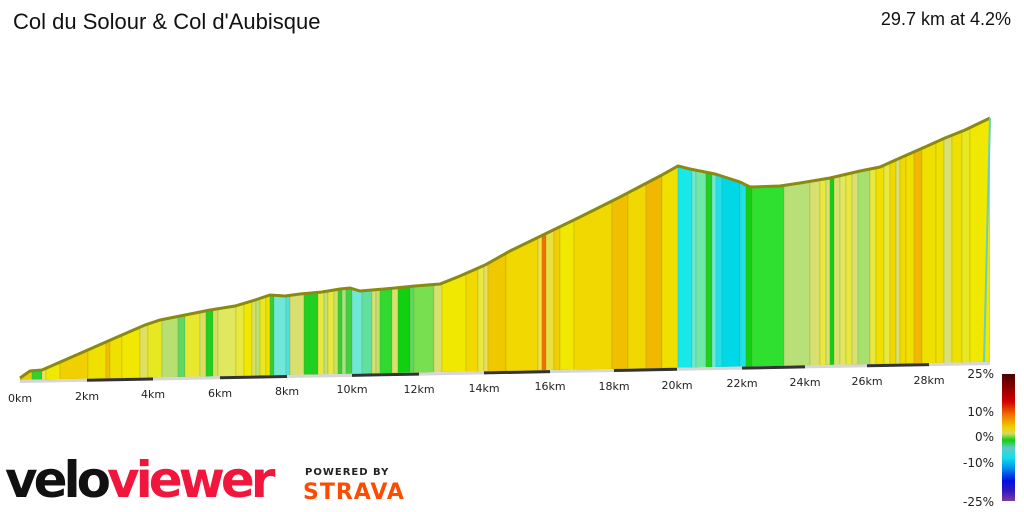 This screenshot has width=1024, height=512. I want to click on x-tick-label: 0km, so click(20, 398).